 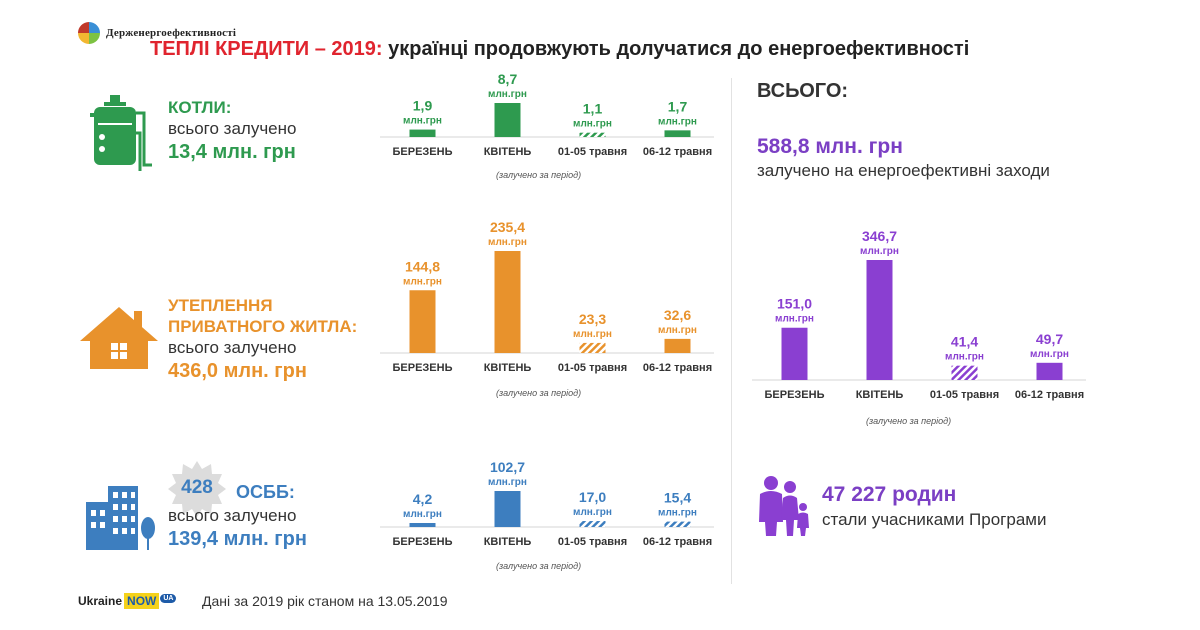 I want to click on insulation-note: (залучено за період), so click(x=539, y=393).